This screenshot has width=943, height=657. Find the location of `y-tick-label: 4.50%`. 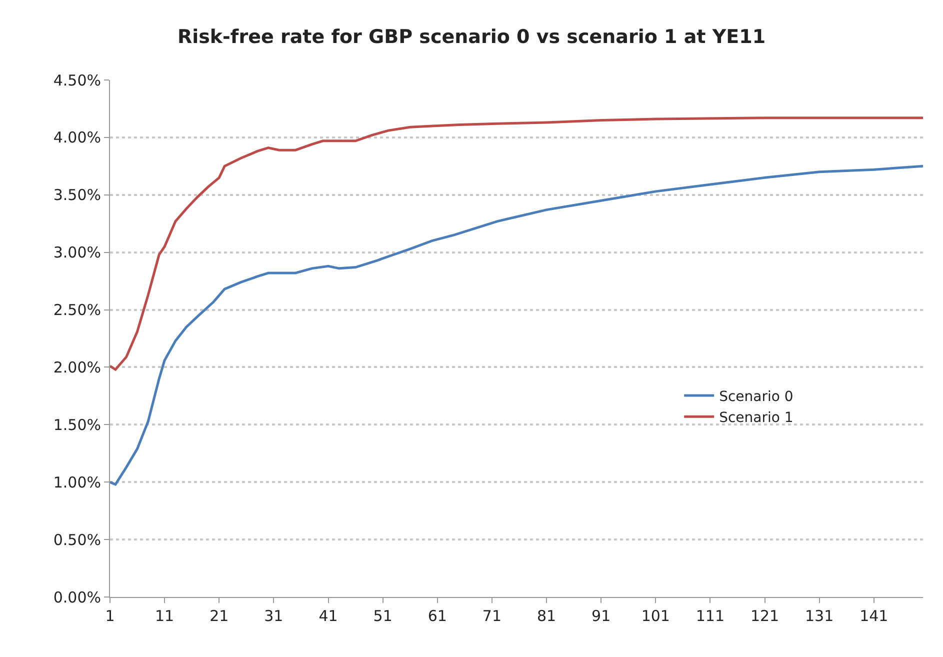

y-tick-label: 4.50% is located at coordinates (77, 80).